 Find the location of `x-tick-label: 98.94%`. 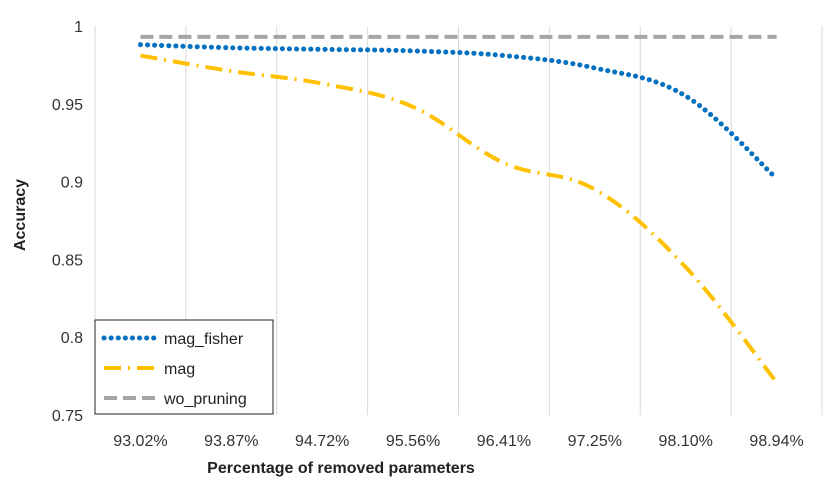

x-tick-label: 98.94% is located at coordinates (776, 441).